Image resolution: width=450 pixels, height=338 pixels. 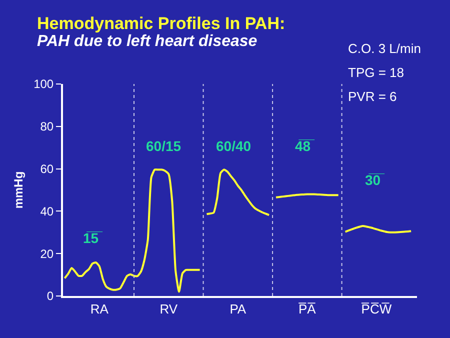 I want to click on text: C.O. 3 L/min, so click(x=384, y=48).